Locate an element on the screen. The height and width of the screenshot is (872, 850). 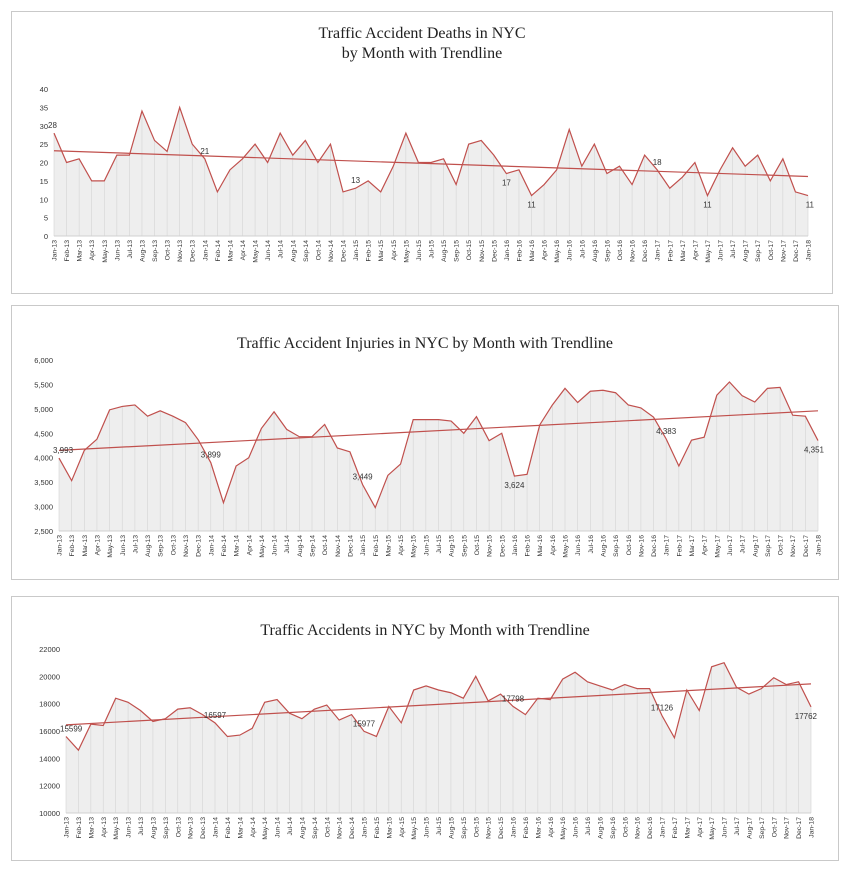
data-label: 18 is located at coordinates (657, 162).